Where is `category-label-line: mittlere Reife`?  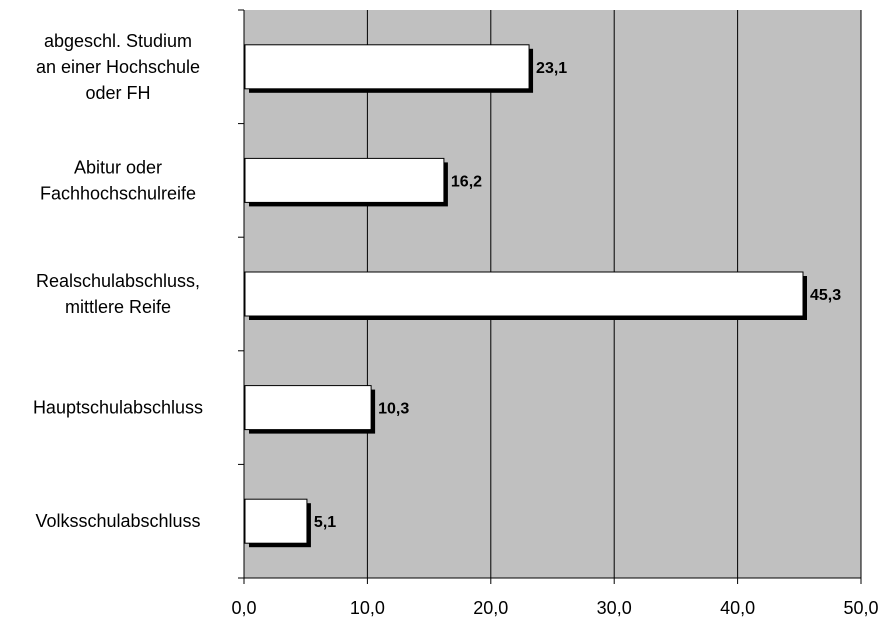 category-label-line: mittlere Reife is located at coordinates (118, 307).